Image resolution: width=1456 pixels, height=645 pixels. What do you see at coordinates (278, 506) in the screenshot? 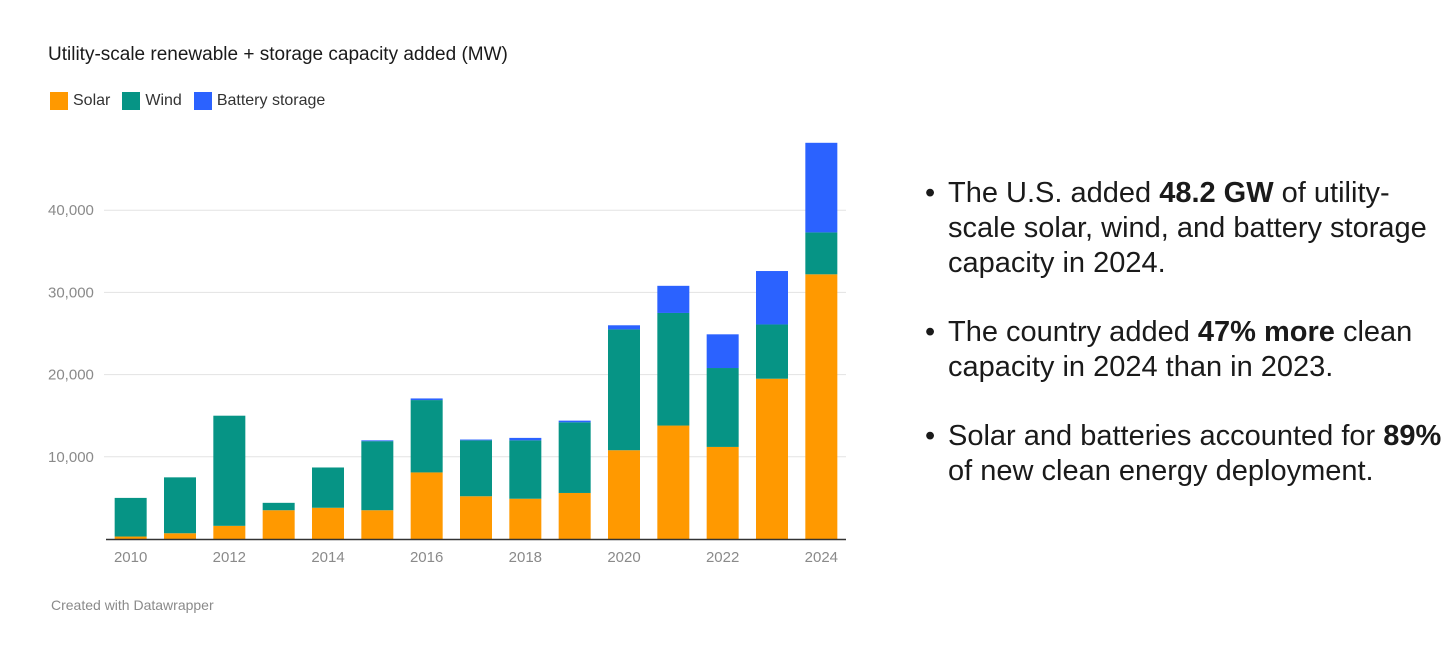
I see `bar-wind-2013` at bounding box center [278, 506].